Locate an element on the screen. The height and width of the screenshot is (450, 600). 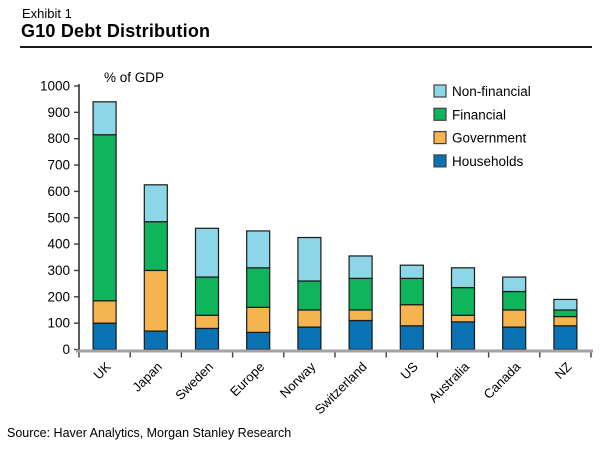
x-axis-label-europe: Europe is located at coordinates (247, 379).